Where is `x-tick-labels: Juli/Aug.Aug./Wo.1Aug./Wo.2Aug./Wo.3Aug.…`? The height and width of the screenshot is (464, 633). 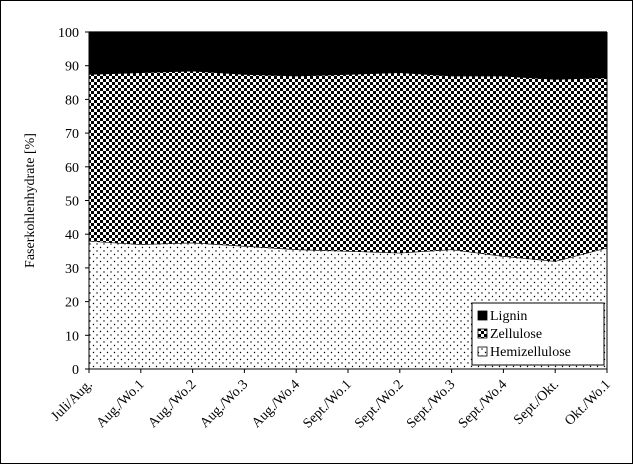
x-tick-labels: Juli/Aug.Aug./Wo.1Aug./Wo.2Aug./Wo.3Aug.… is located at coordinates (331, 404).